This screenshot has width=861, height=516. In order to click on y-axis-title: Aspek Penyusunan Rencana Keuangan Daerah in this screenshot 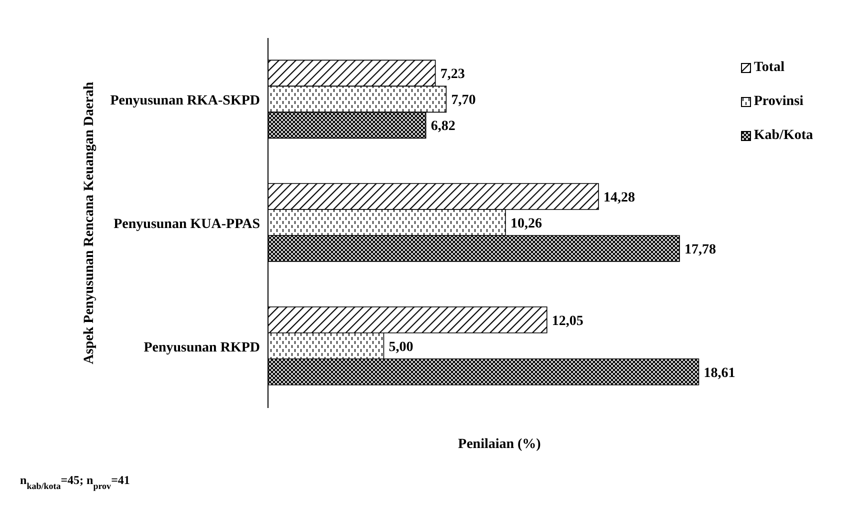, I will do `click(89, 223)`.